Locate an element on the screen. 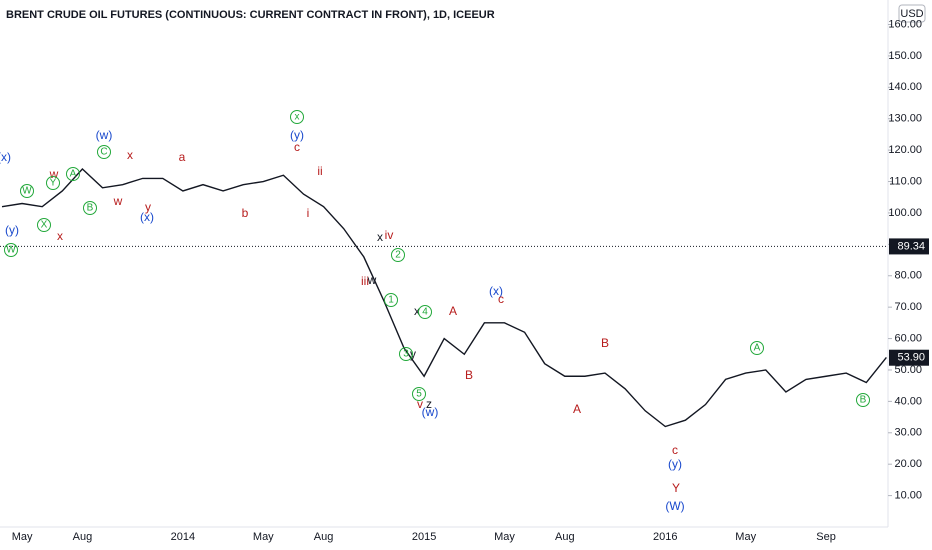  wave-label: (W) is located at coordinates (674, 506).